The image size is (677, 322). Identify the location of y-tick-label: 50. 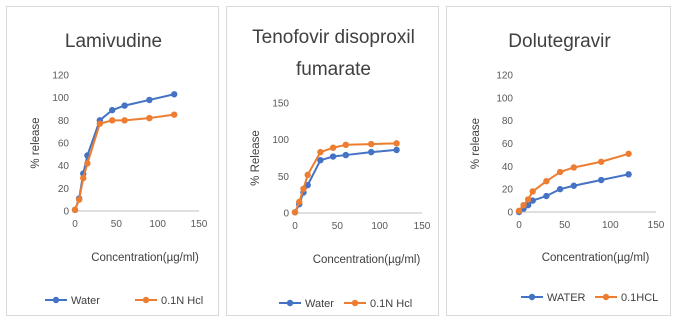
(284, 177).